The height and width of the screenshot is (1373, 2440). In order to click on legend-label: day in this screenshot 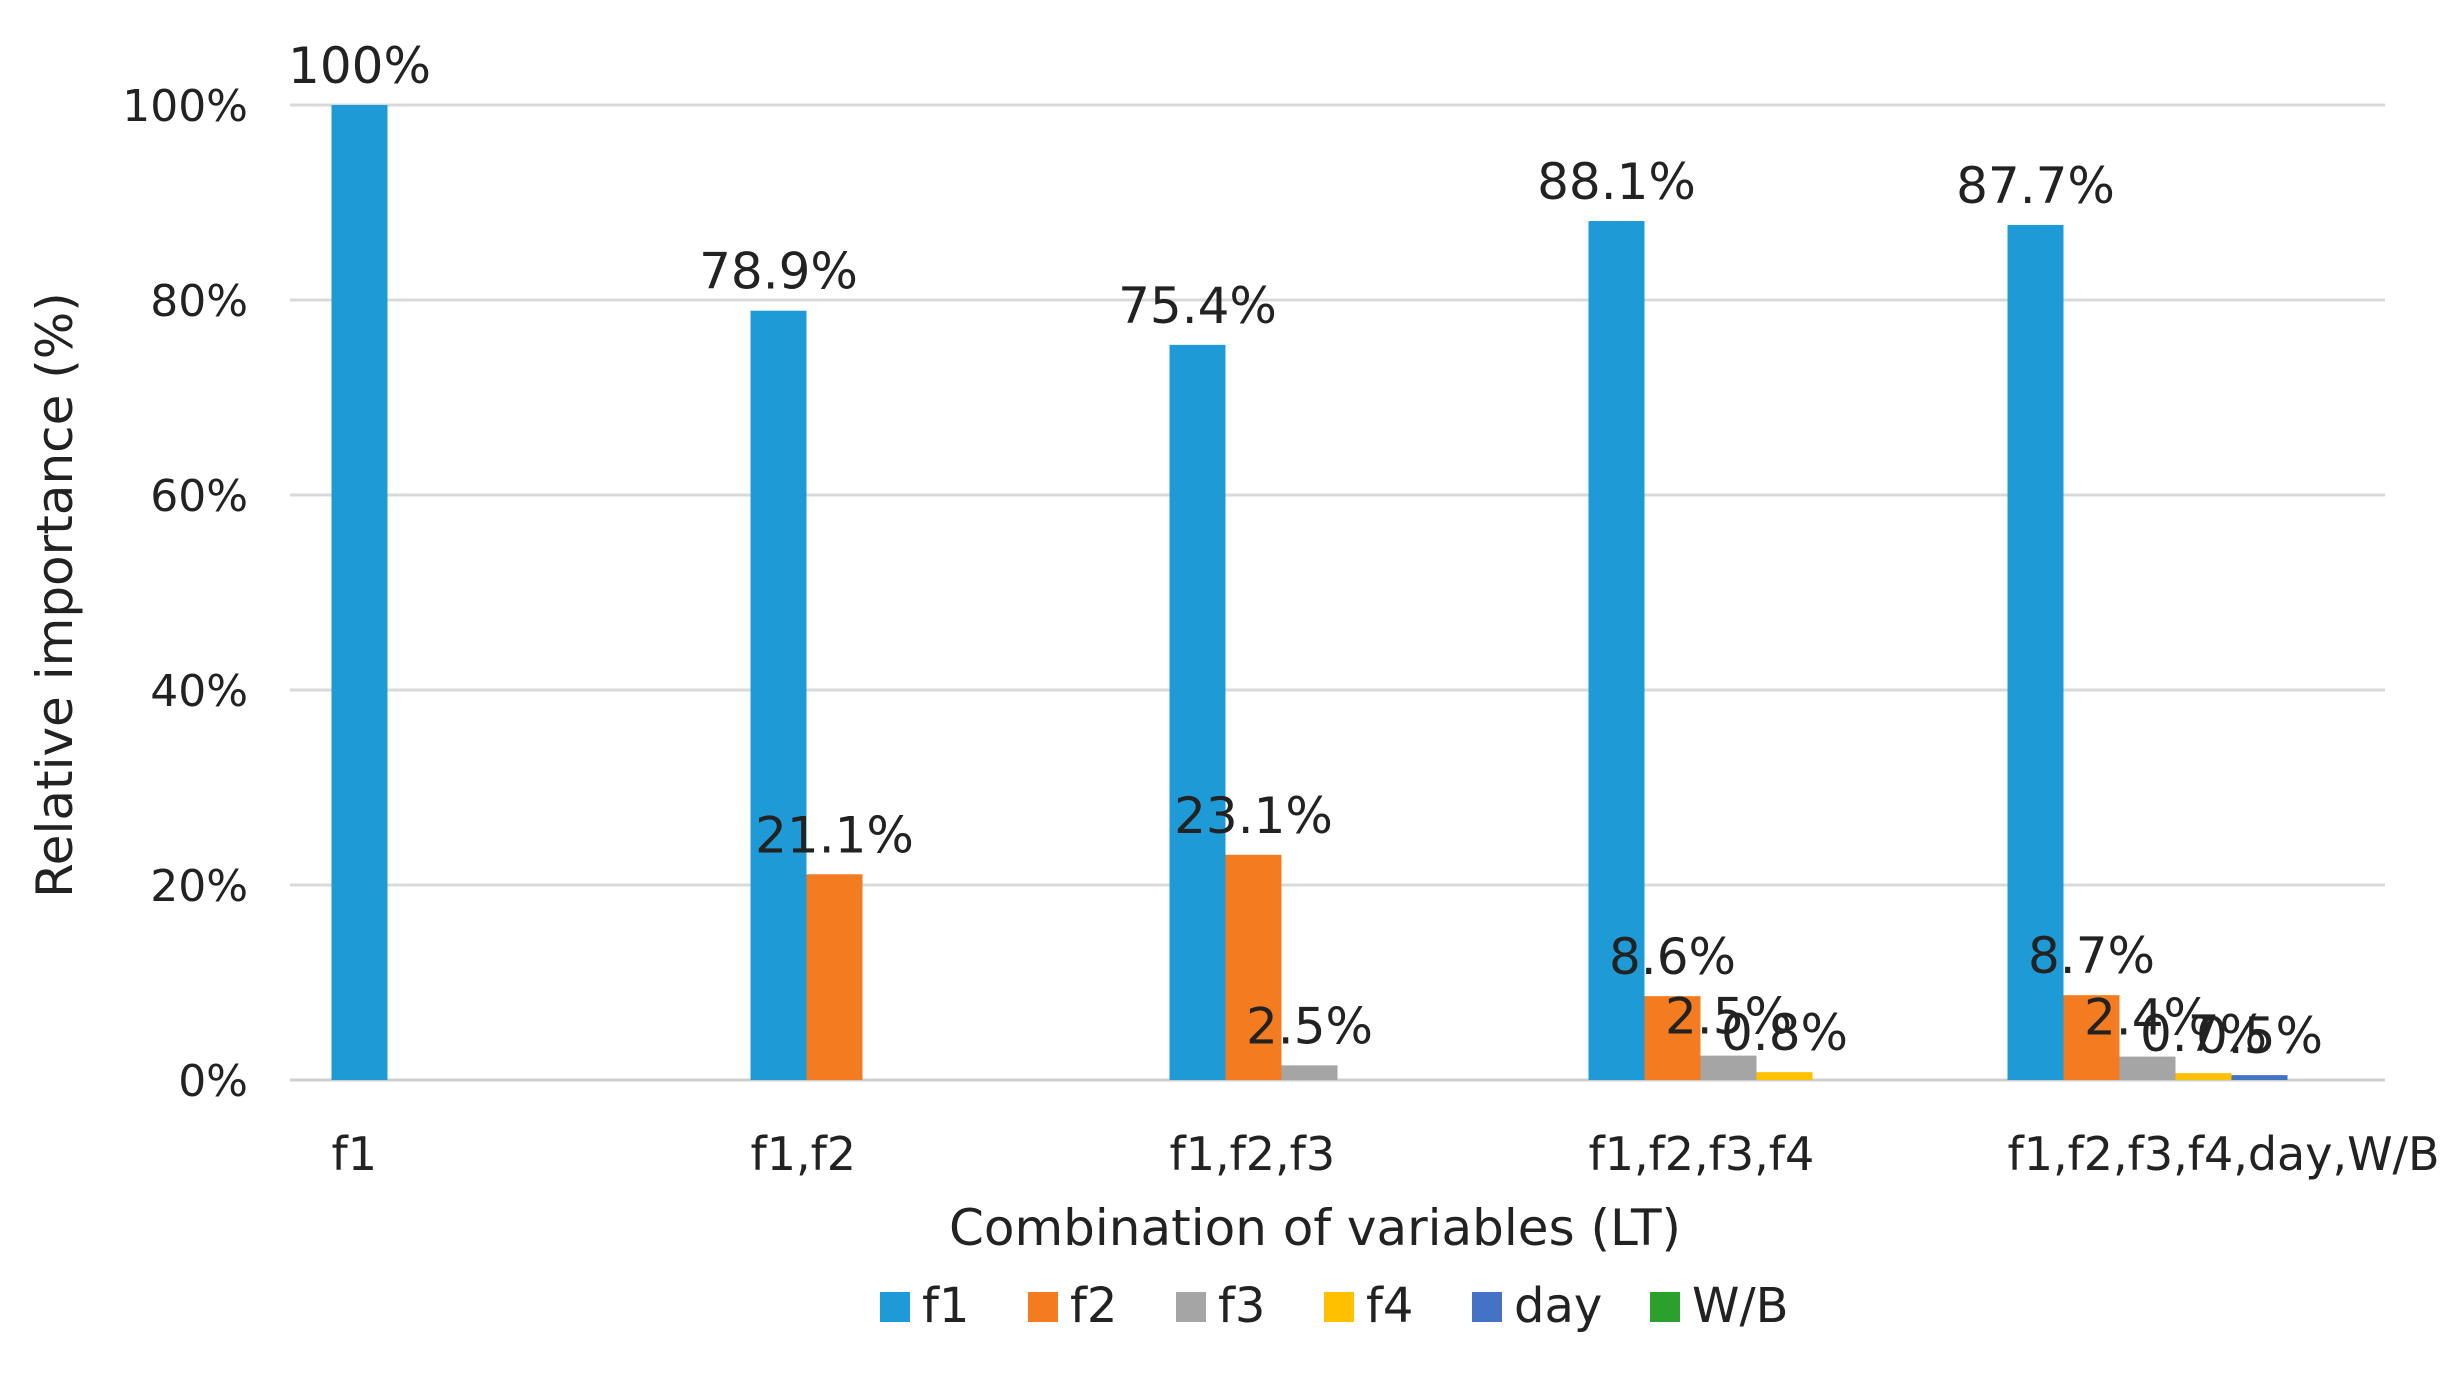, I will do `click(1558, 1306)`.